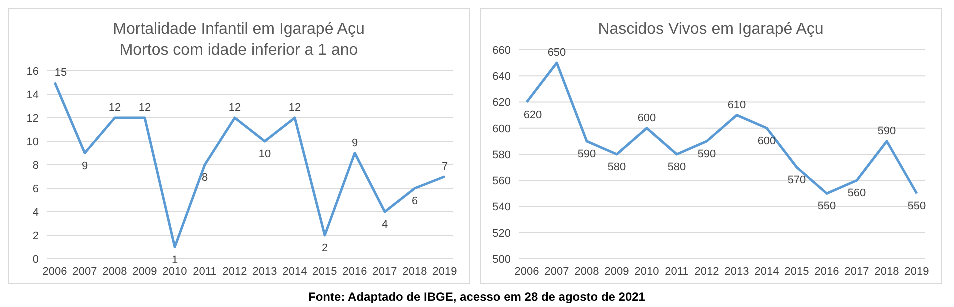 This screenshot has height=307, width=954. Describe the element at coordinates (533, 115) in the screenshot. I see `data-label: 620` at that location.